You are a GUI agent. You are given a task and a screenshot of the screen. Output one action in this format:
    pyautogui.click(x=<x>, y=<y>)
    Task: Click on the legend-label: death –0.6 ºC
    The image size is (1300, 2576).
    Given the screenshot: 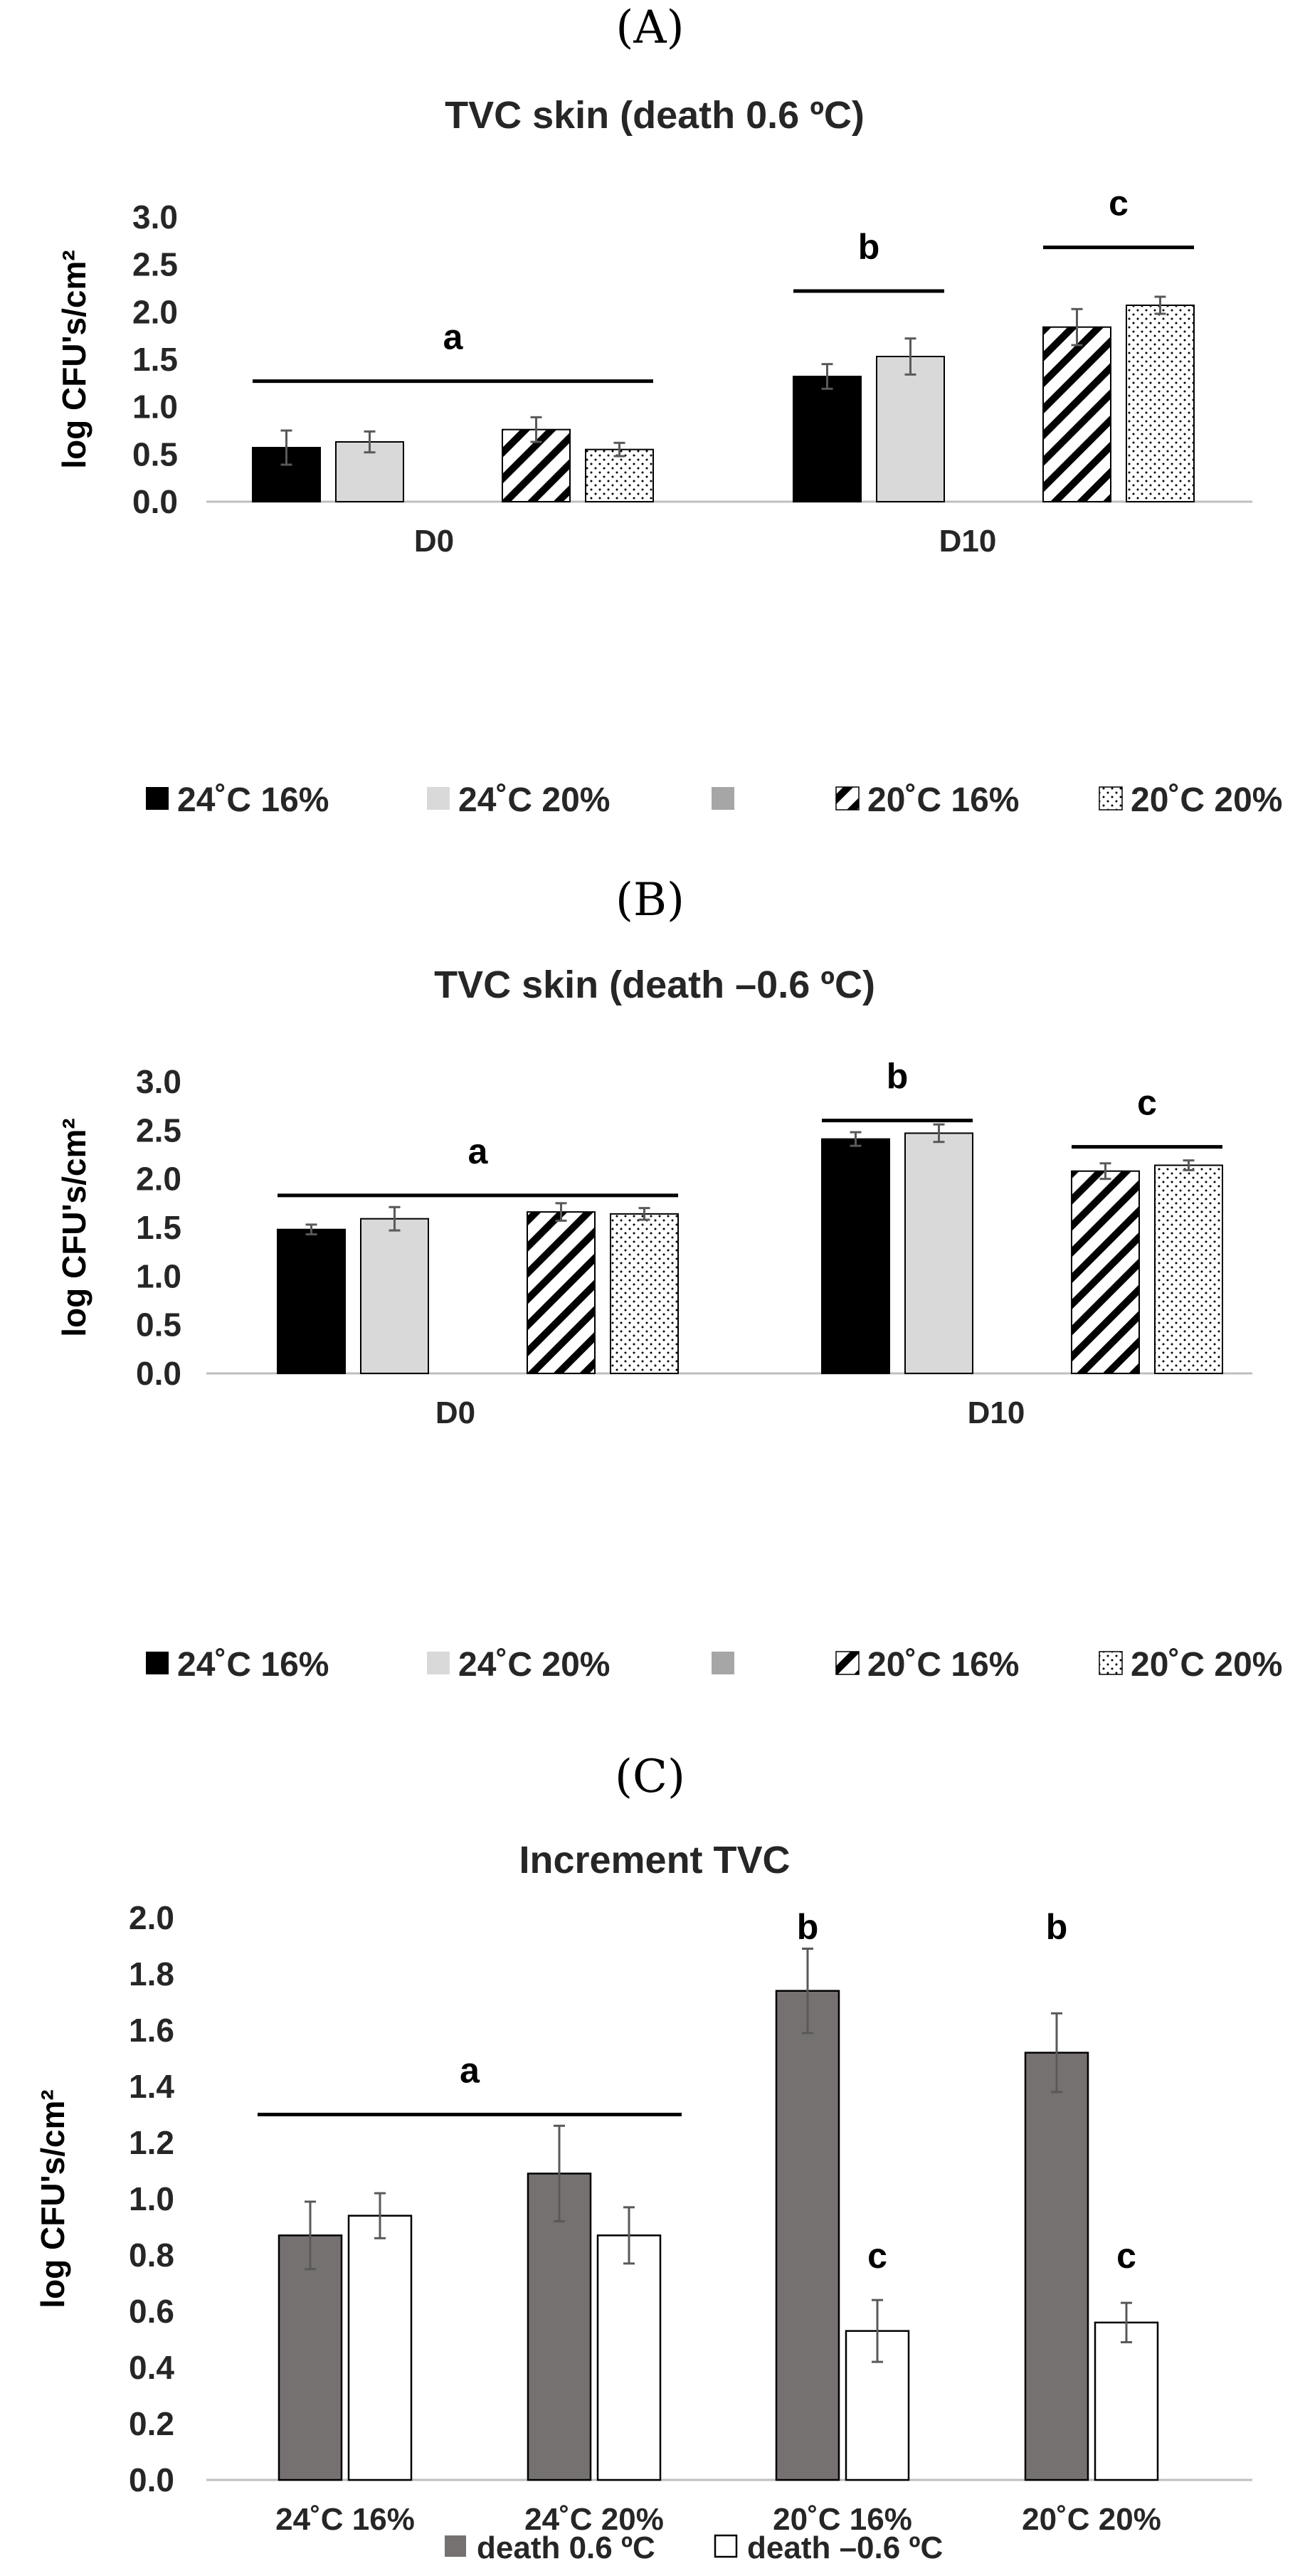 What is the action you would take?
    pyautogui.click(x=845, y=2547)
    